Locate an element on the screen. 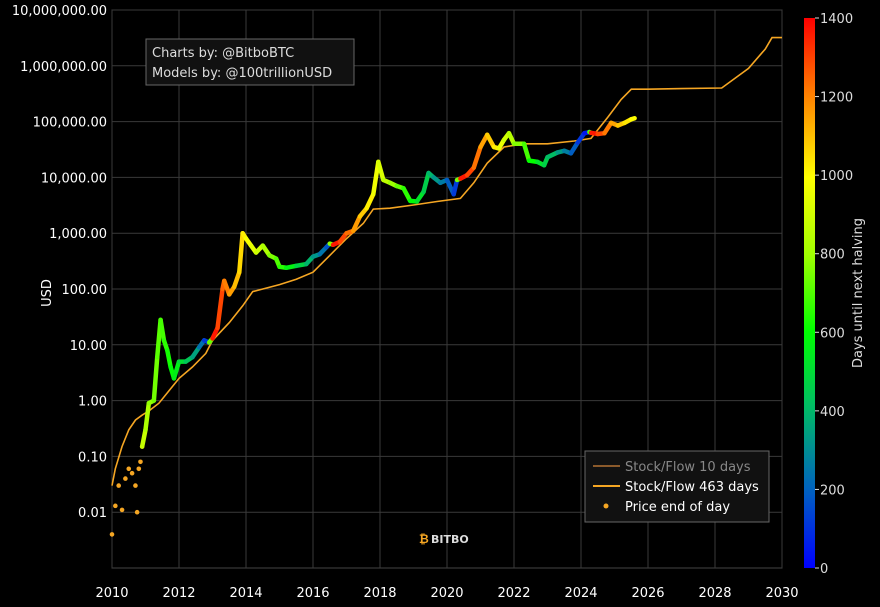  colorbar-tick-label: 1200 is located at coordinates (836, 98).